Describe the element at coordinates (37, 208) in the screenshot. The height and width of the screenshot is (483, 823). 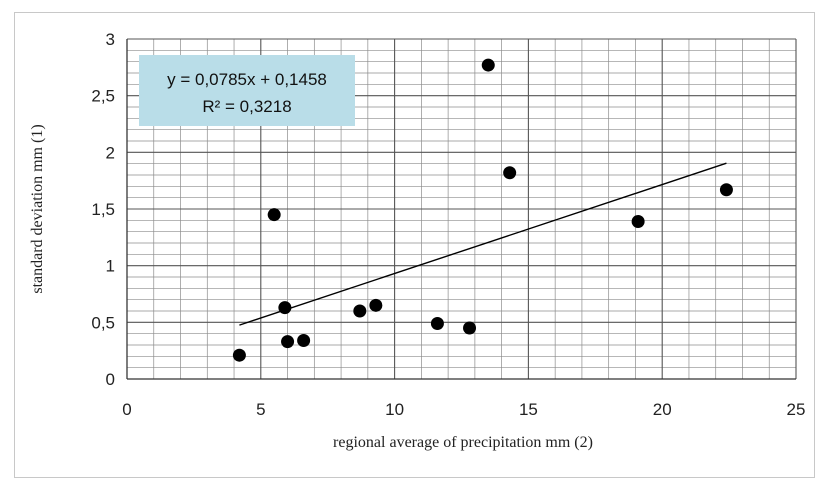
I see `y-axis-title: standard deviation mm (1)` at that location.